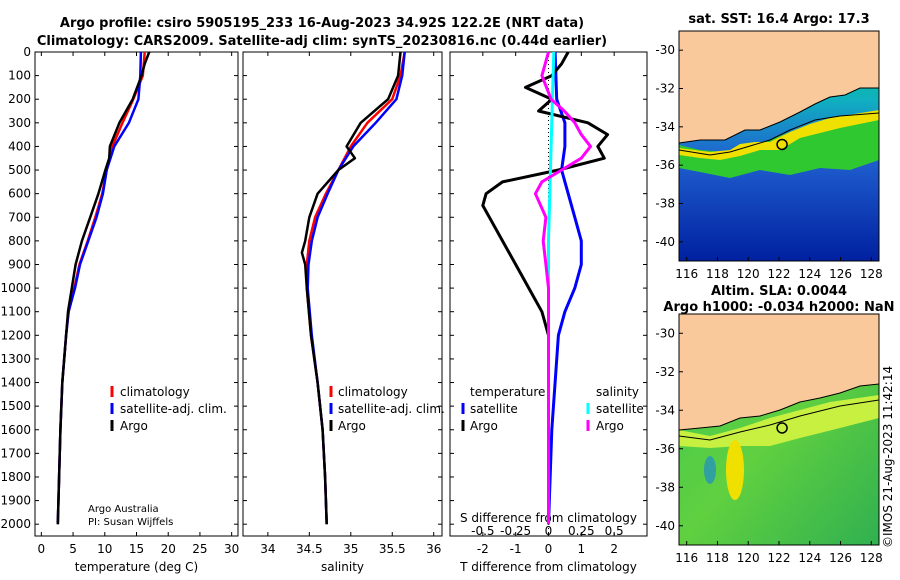 This screenshot has width=900, height=580. What do you see at coordinates (516, 549) in the screenshot?
I see `x-tick-label: -1` at bounding box center [516, 549].